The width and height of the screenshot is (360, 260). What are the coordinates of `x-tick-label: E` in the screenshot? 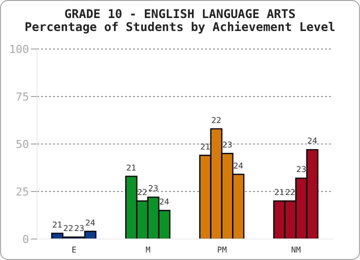 It's located at (74, 250).